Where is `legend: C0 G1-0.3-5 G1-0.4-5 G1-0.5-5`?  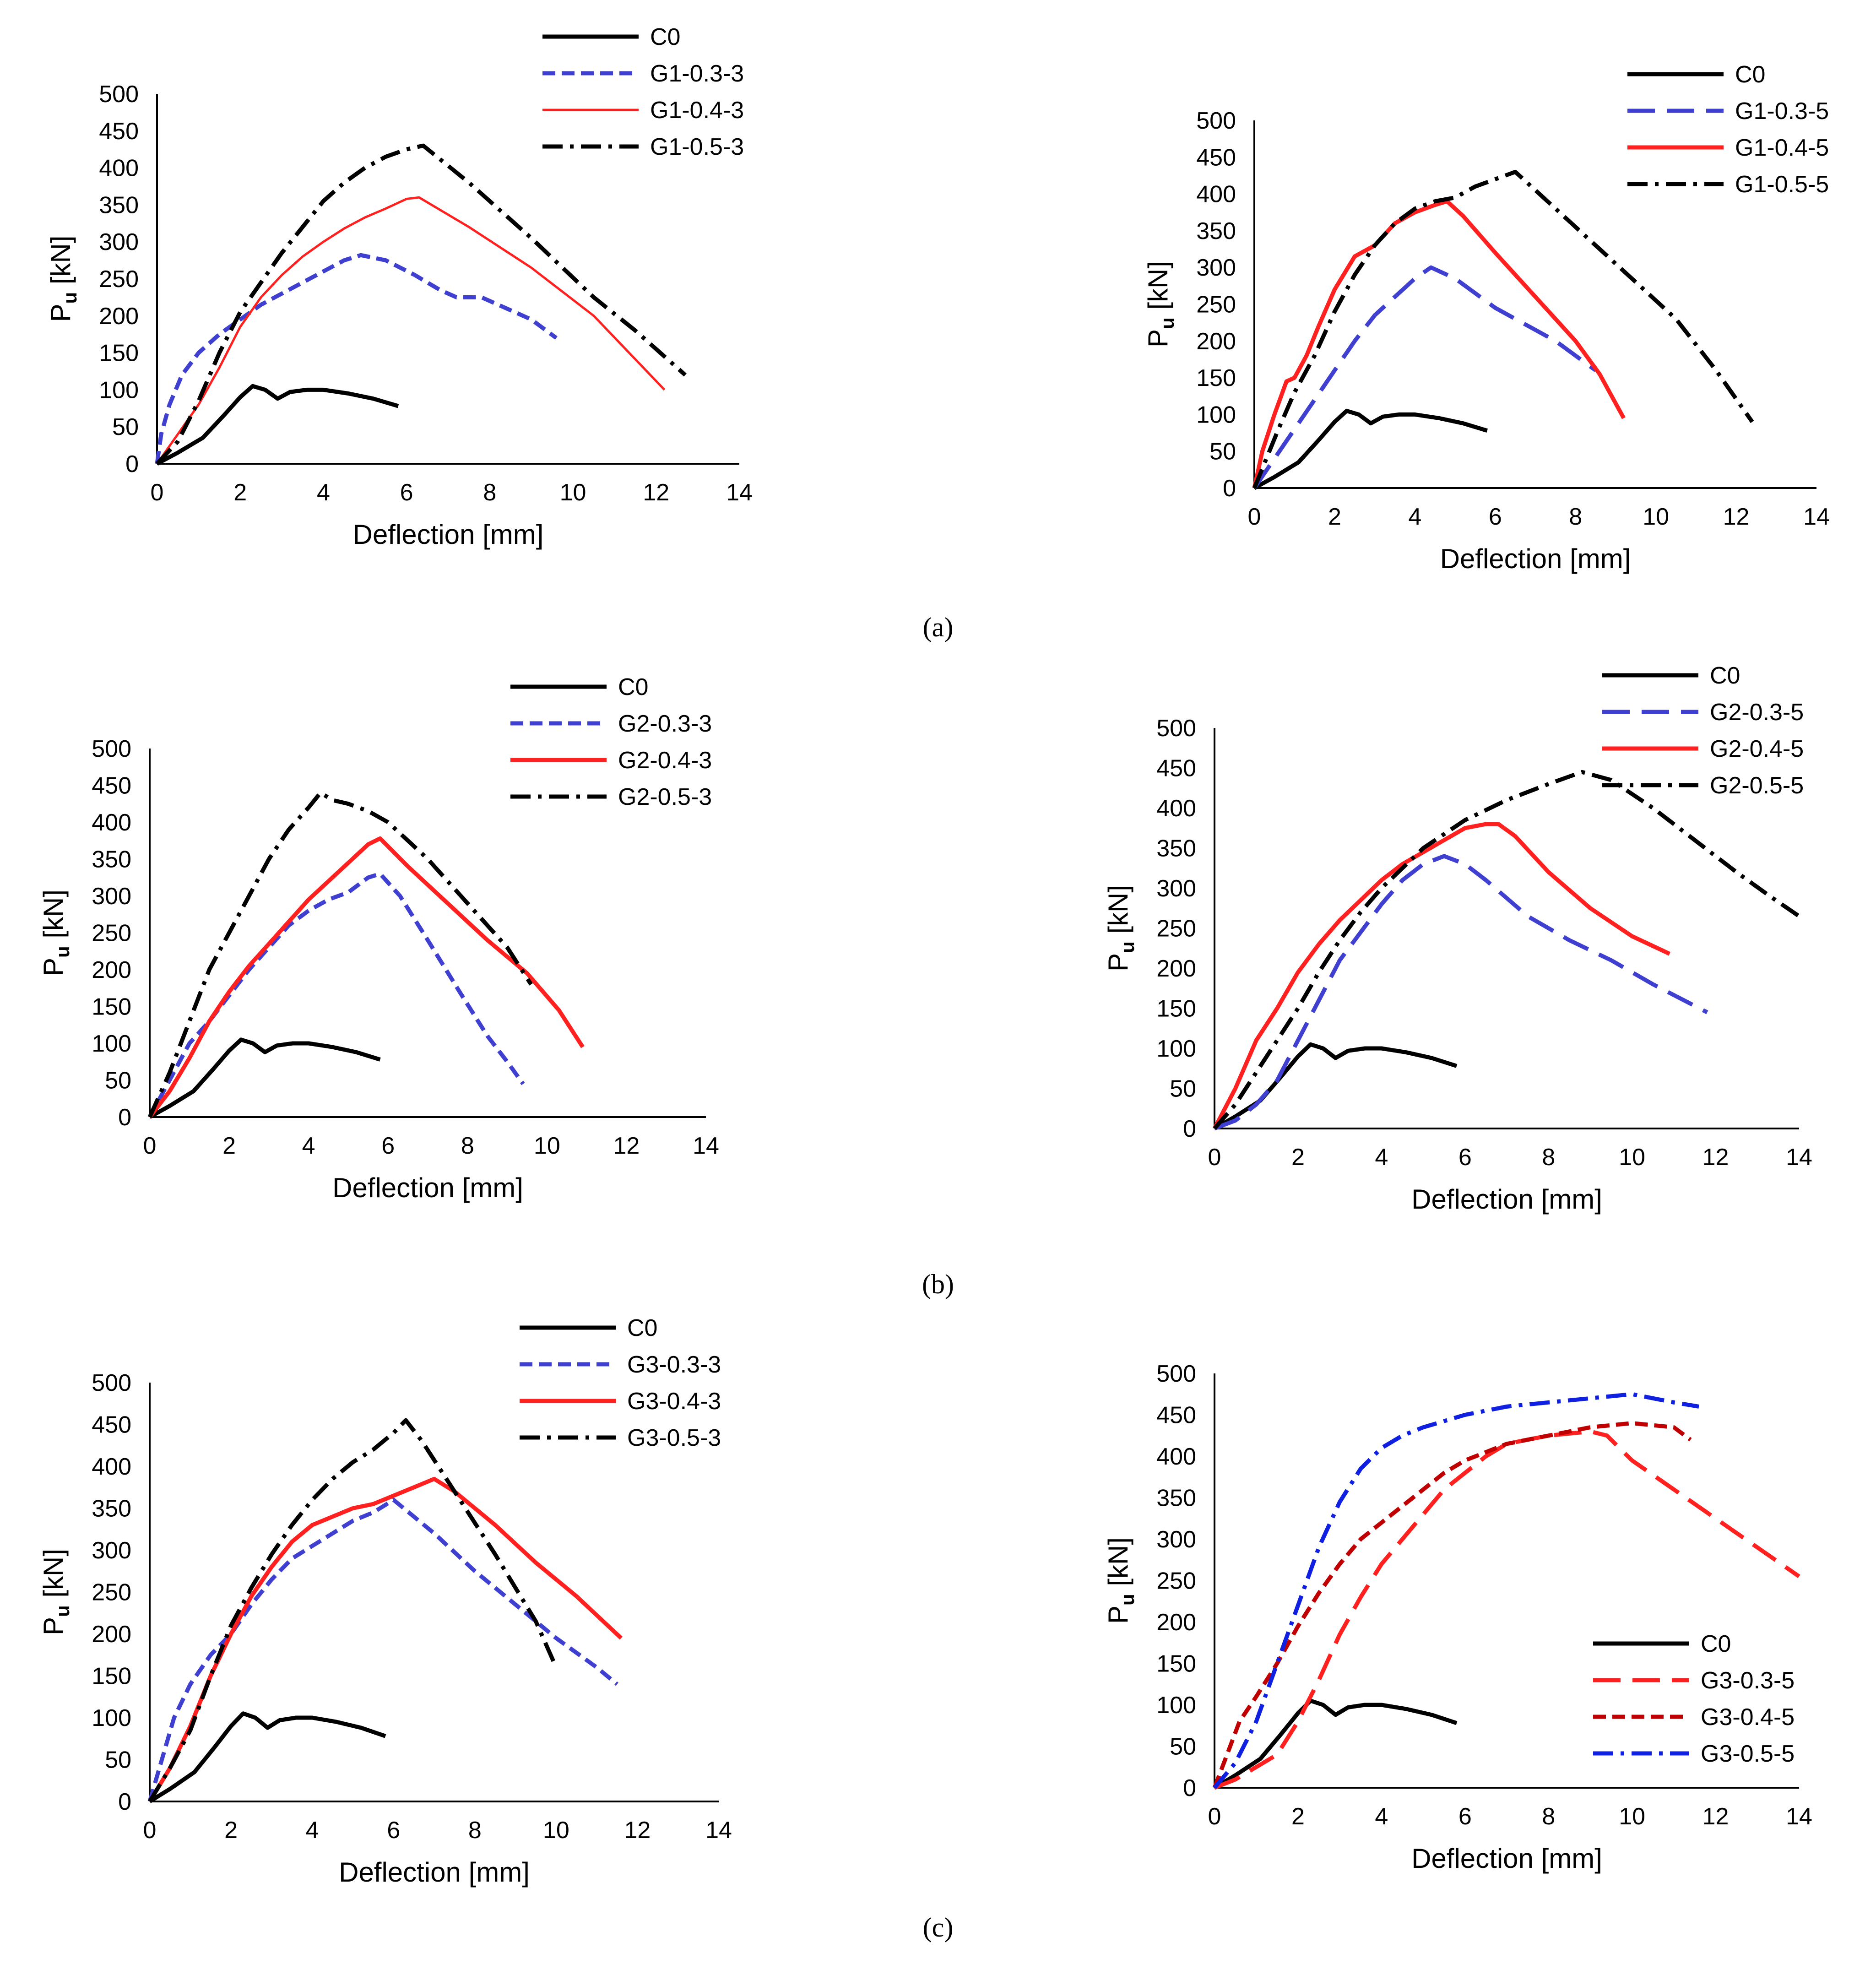
legend: C0 G1-0.3-5 G1-0.4-5 G1-0.5-5 is located at coordinates (1728, 130).